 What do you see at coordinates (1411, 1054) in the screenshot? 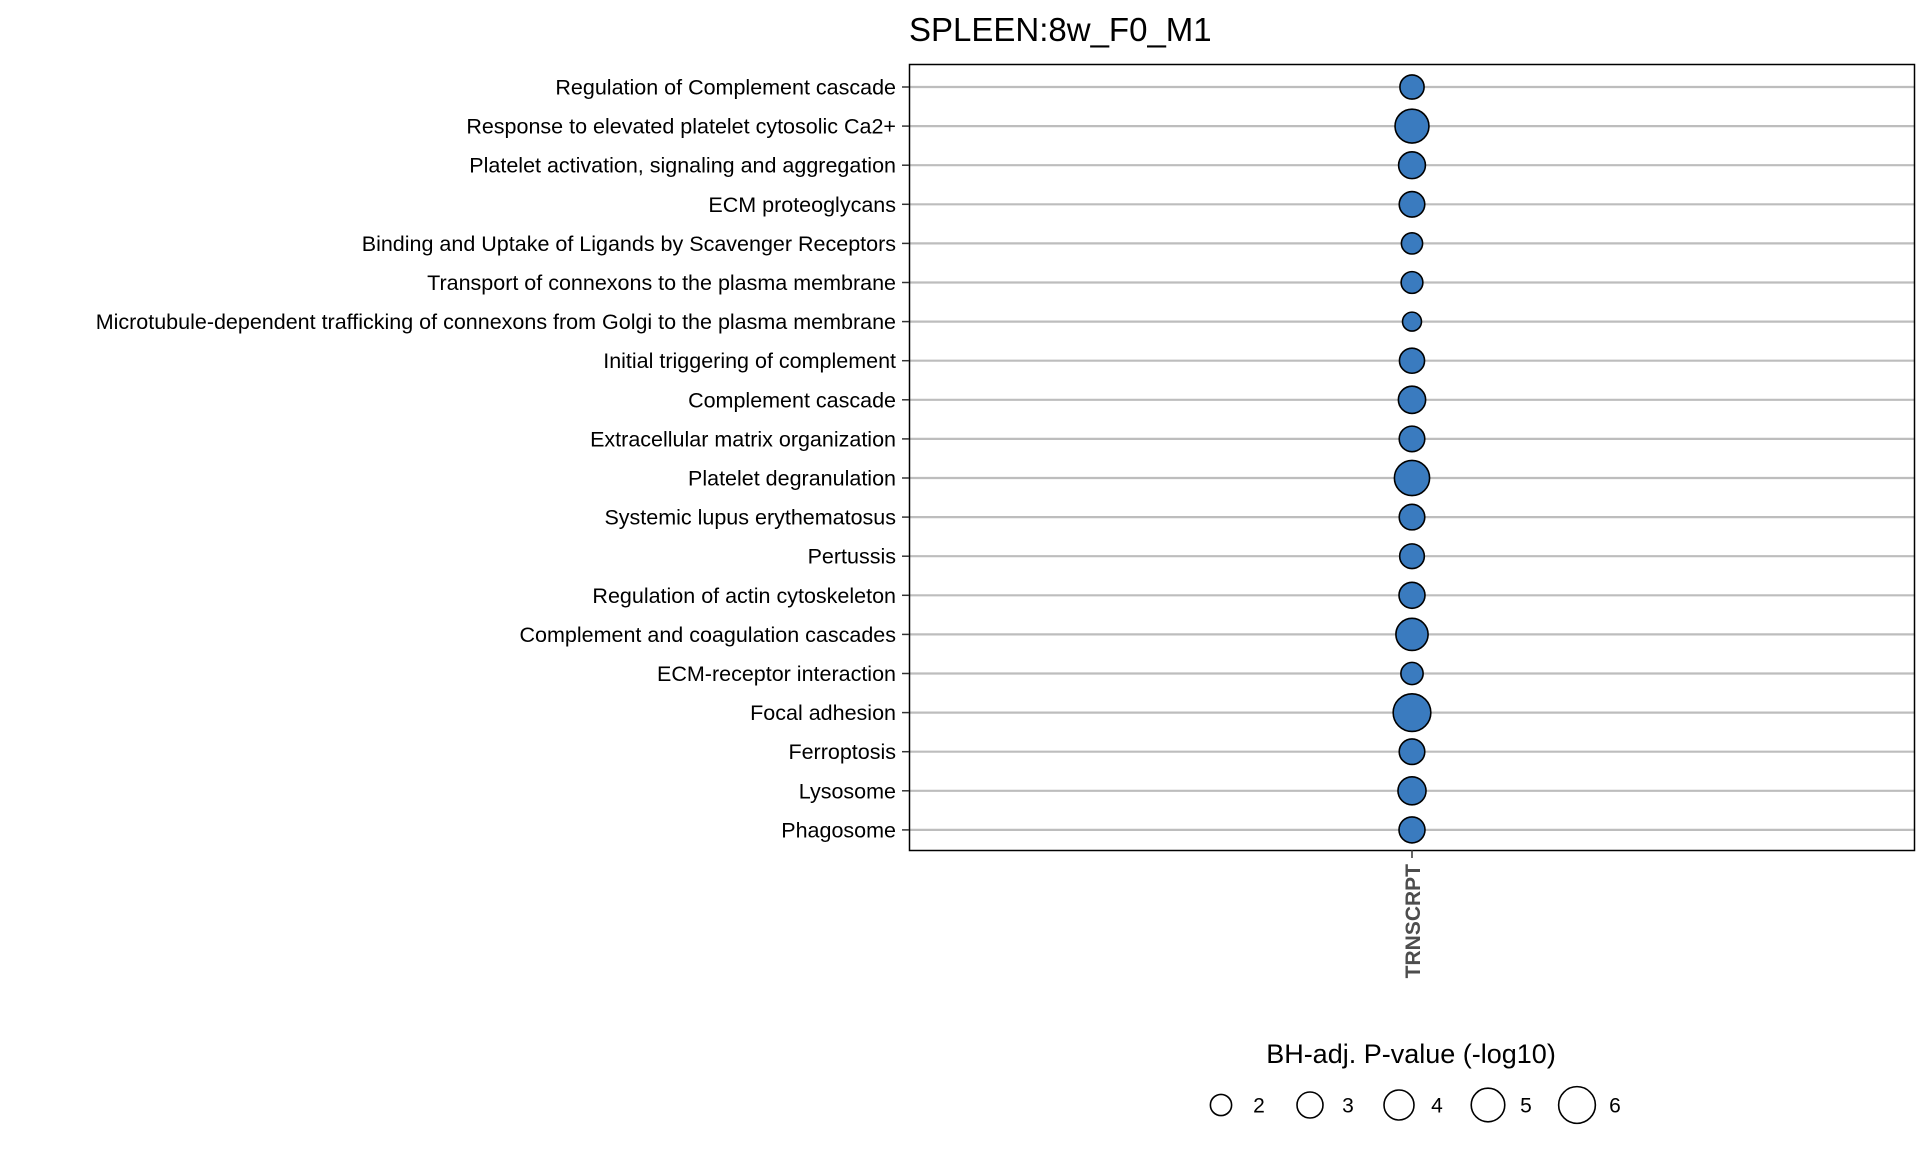
I see `legend-title: BH-adj. P-value (-log10)` at bounding box center [1411, 1054].